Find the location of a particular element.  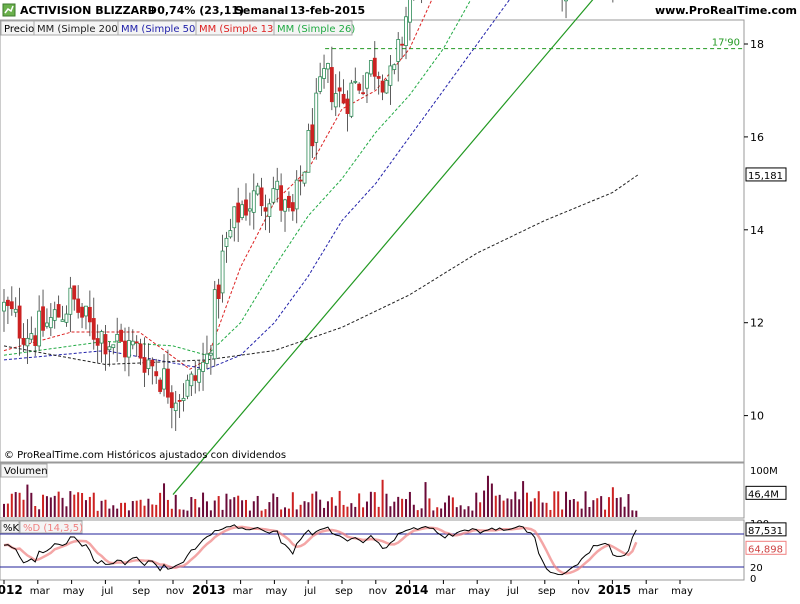

x-tick-label: 2014 is located at coordinates (411, 590).